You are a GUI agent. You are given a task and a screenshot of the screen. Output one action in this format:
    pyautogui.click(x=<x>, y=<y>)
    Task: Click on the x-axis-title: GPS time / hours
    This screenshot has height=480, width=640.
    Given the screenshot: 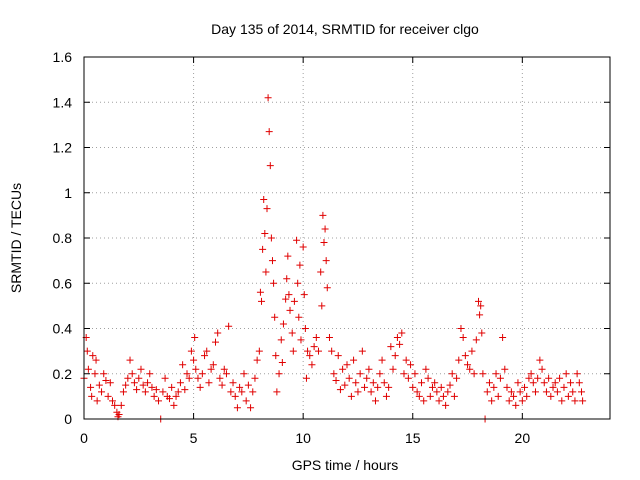 What is the action you would take?
    pyautogui.click(x=345, y=465)
    